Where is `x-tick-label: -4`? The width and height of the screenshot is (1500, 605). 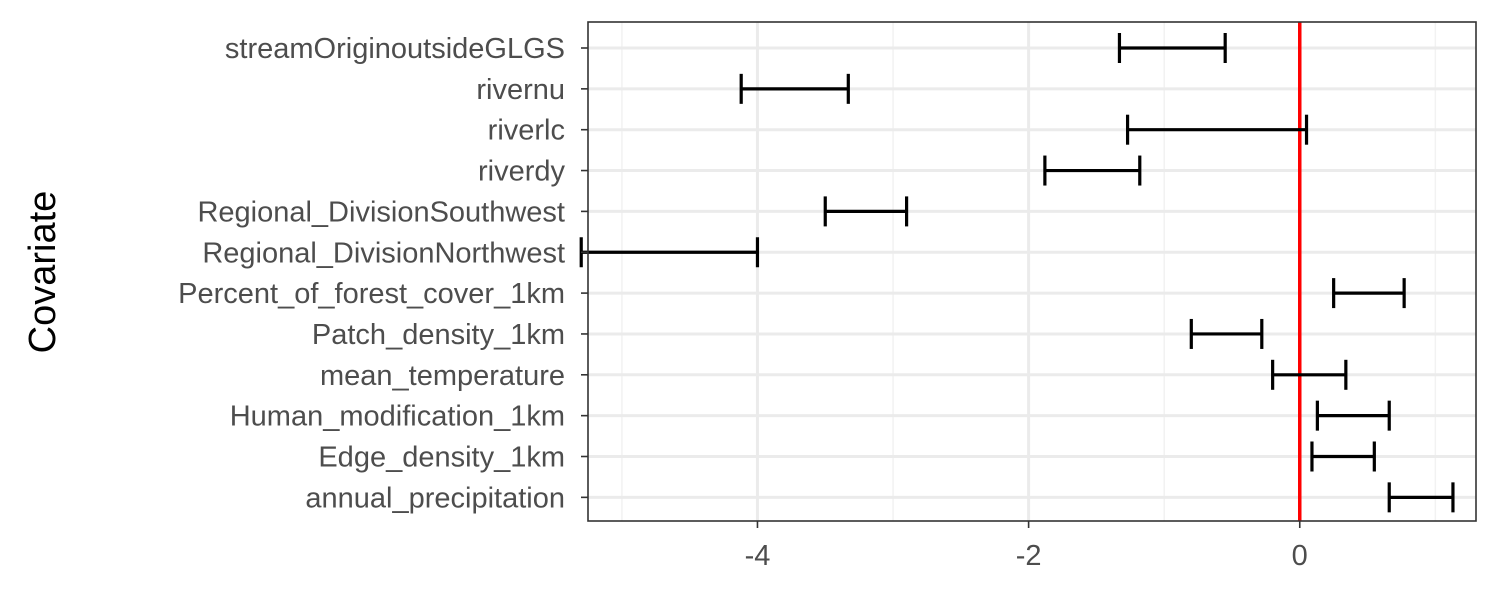 x-tick-label: -4 is located at coordinates (758, 556).